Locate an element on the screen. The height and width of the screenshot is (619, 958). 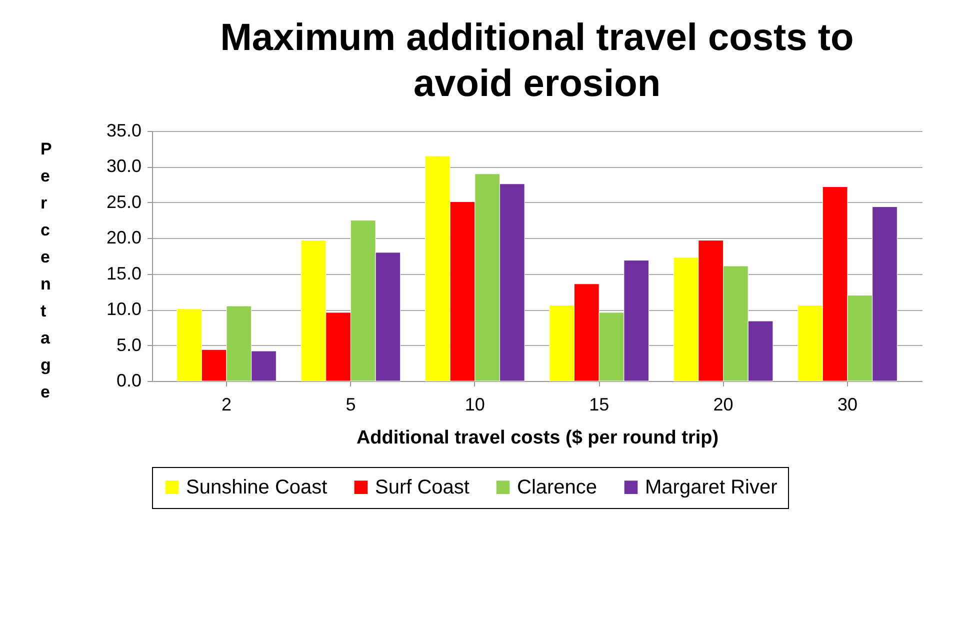
x-tick-label: 30 is located at coordinates (847, 404).